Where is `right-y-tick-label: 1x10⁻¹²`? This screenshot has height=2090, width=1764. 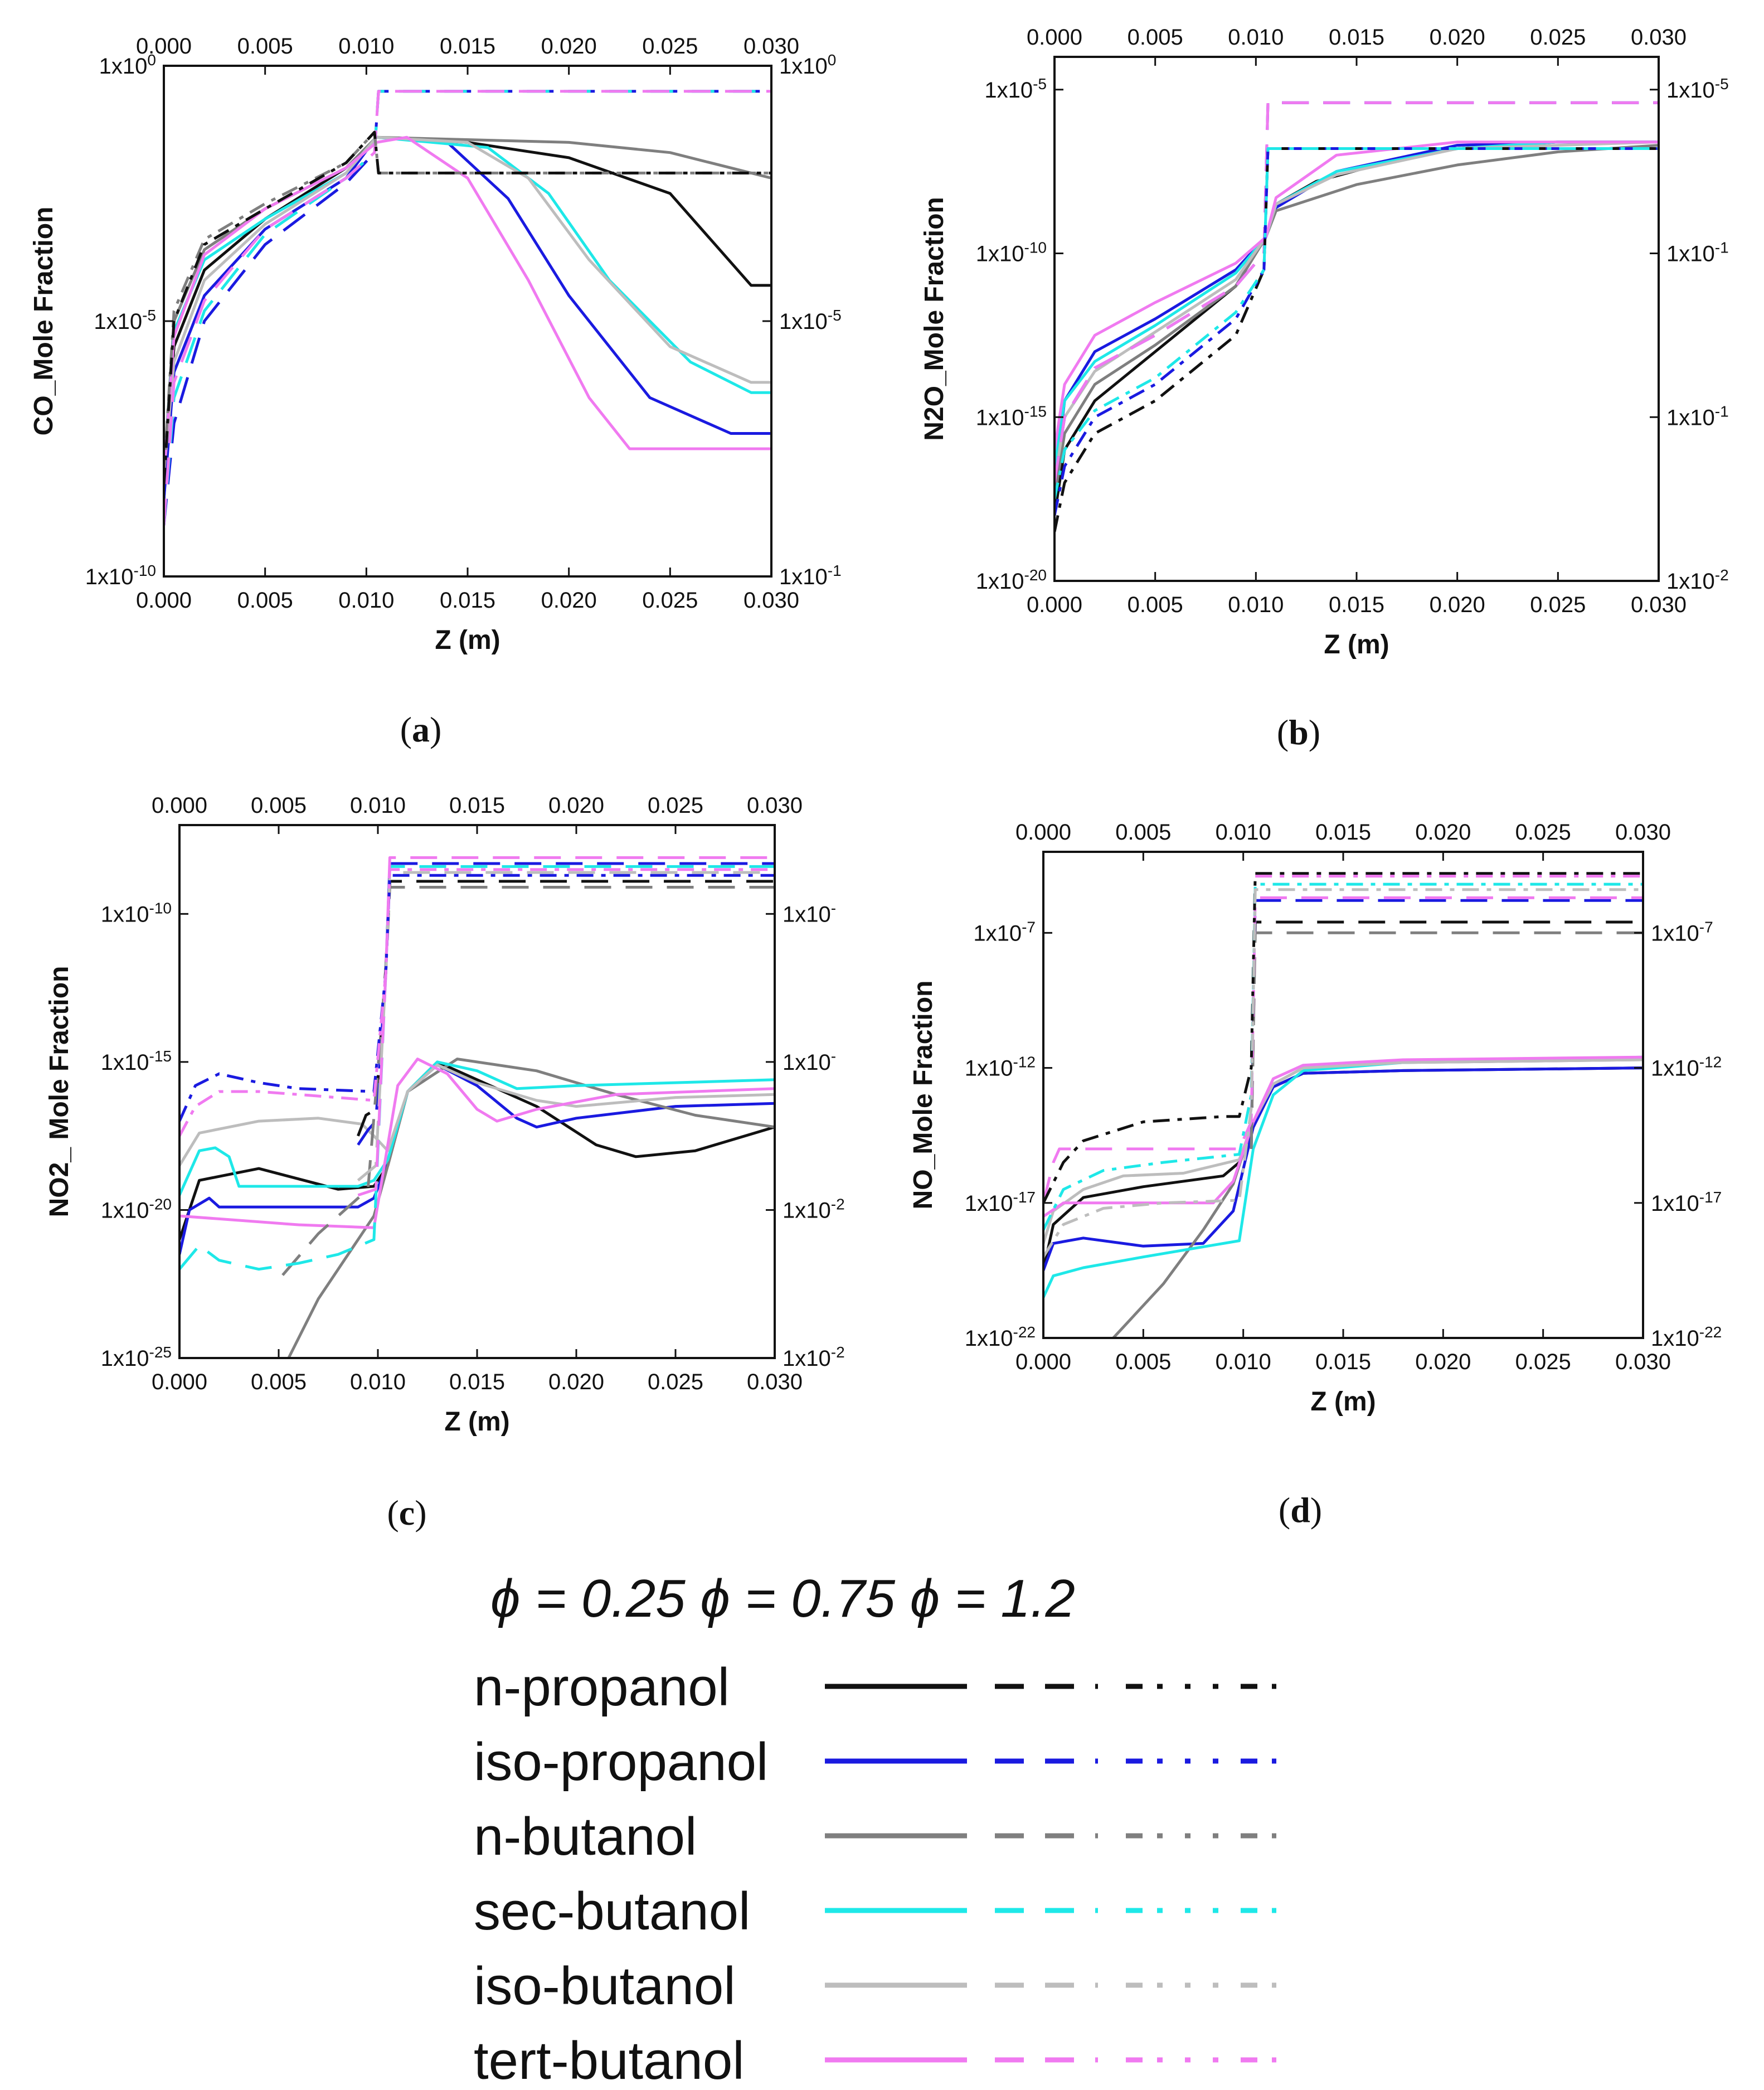
right-y-tick-label: 1x10⁻¹² is located at coordinates (1686, 1067).